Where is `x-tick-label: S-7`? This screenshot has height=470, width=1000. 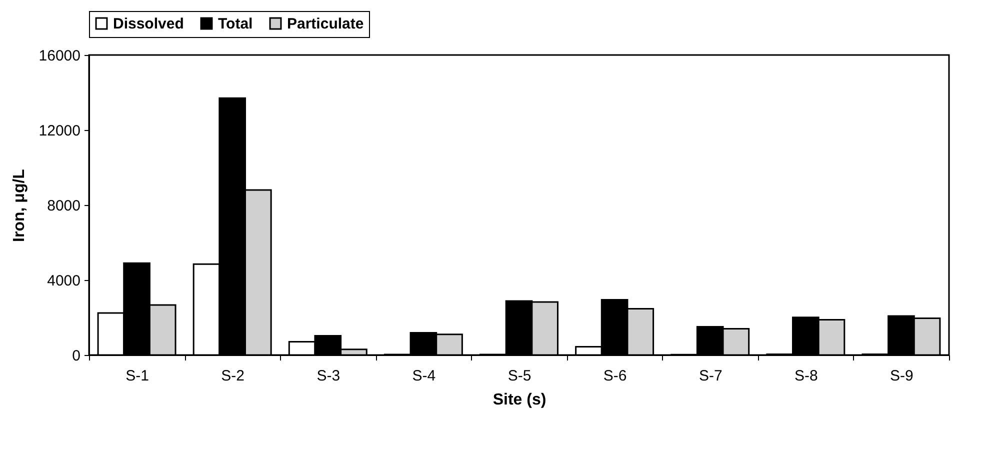
x-tick-label: S-7 is located at coordinates (710, 376).